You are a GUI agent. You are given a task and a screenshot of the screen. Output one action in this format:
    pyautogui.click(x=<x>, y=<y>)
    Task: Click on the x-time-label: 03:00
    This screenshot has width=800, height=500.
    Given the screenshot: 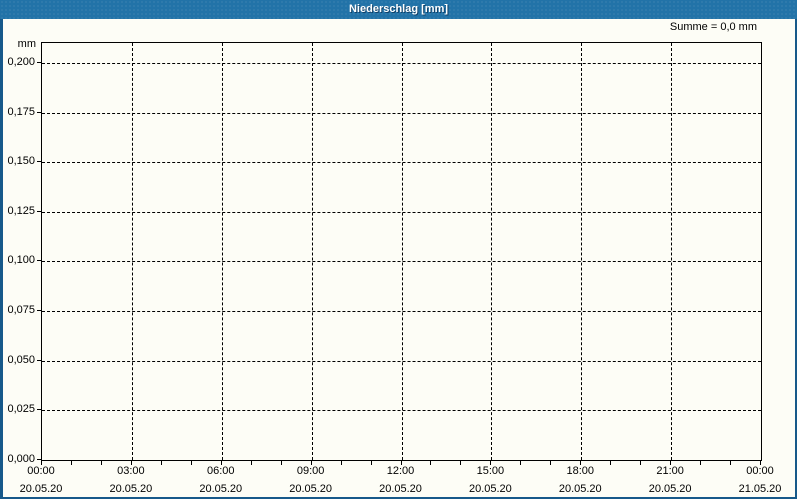 What is the action you would take?
    pyautogui.click(x=131, y=471)
    